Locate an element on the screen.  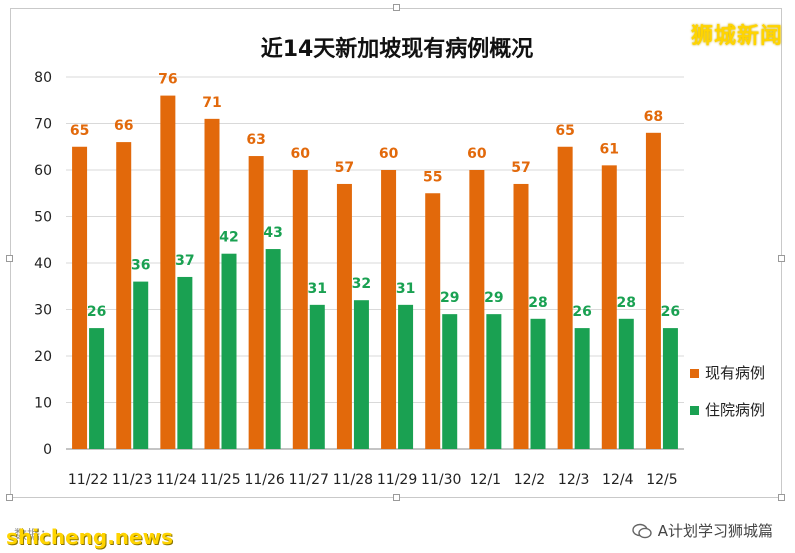
data-label: 63 is located at coordinates (255, 140).